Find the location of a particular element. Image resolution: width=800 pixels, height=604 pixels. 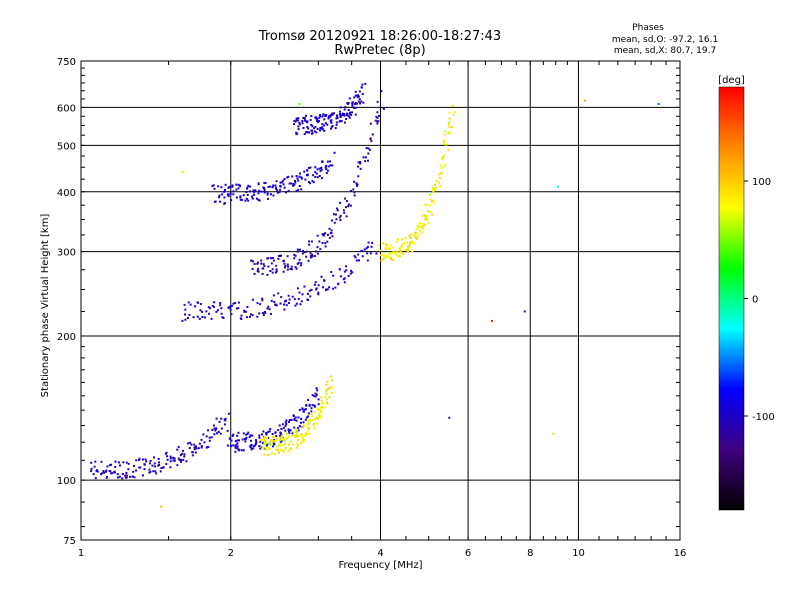

y-tick-label: 750 is located at coordinates (66, 62).